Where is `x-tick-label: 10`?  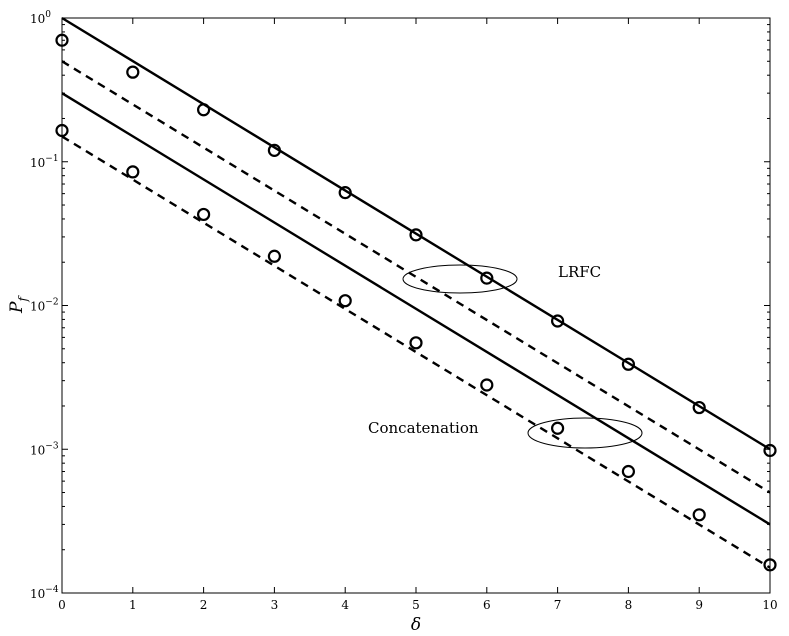
x-tick-label: 10 is located at coordinates (769, 605).